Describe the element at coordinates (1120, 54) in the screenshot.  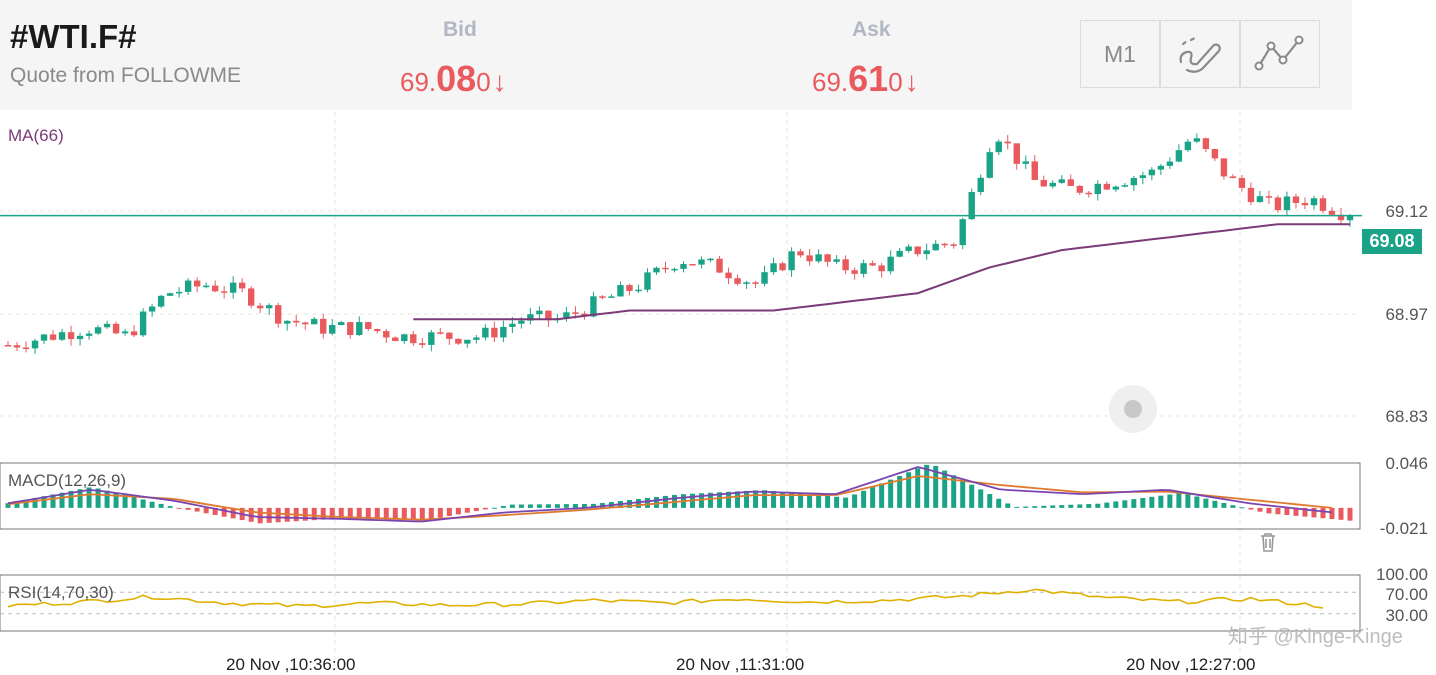
I see `timeframe-button: M1` at that location.